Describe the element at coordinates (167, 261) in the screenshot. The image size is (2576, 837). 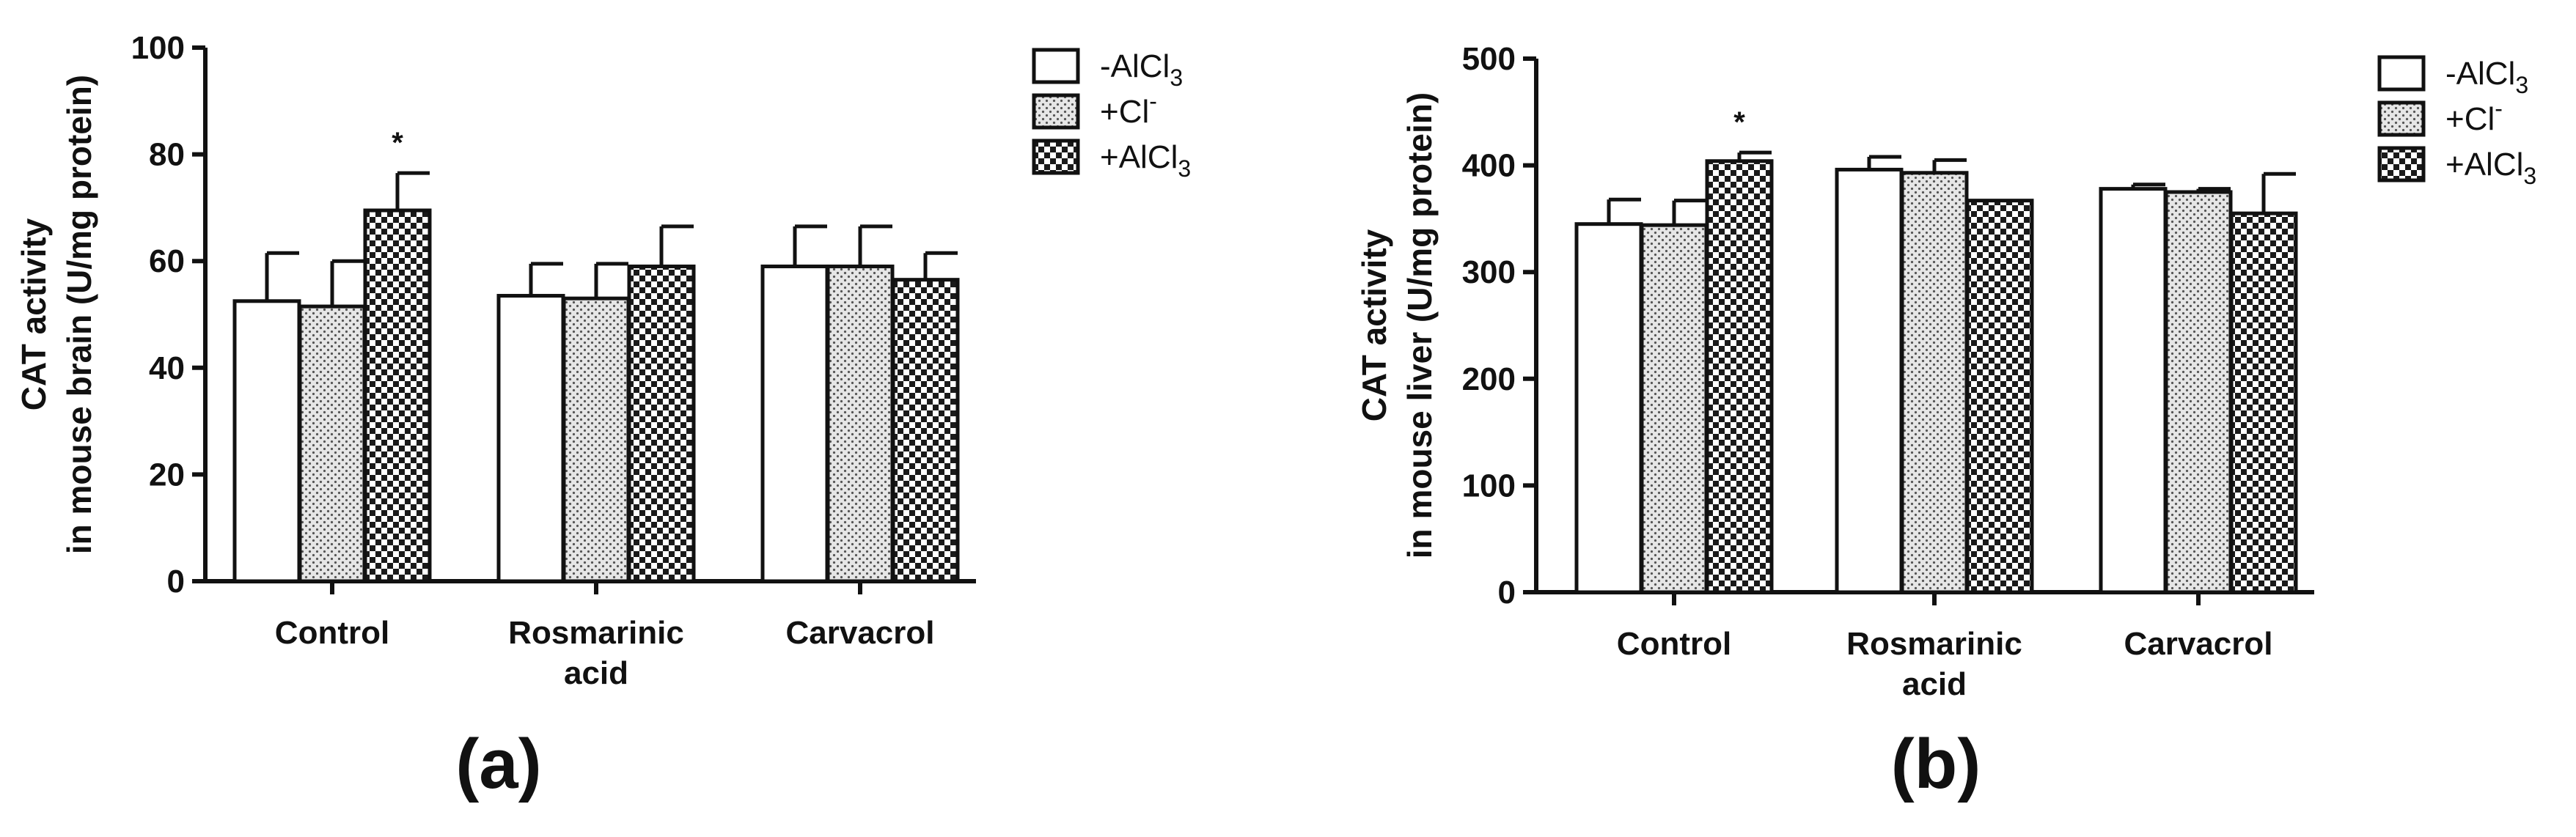
I see `y-tick-label: 60` at that location.